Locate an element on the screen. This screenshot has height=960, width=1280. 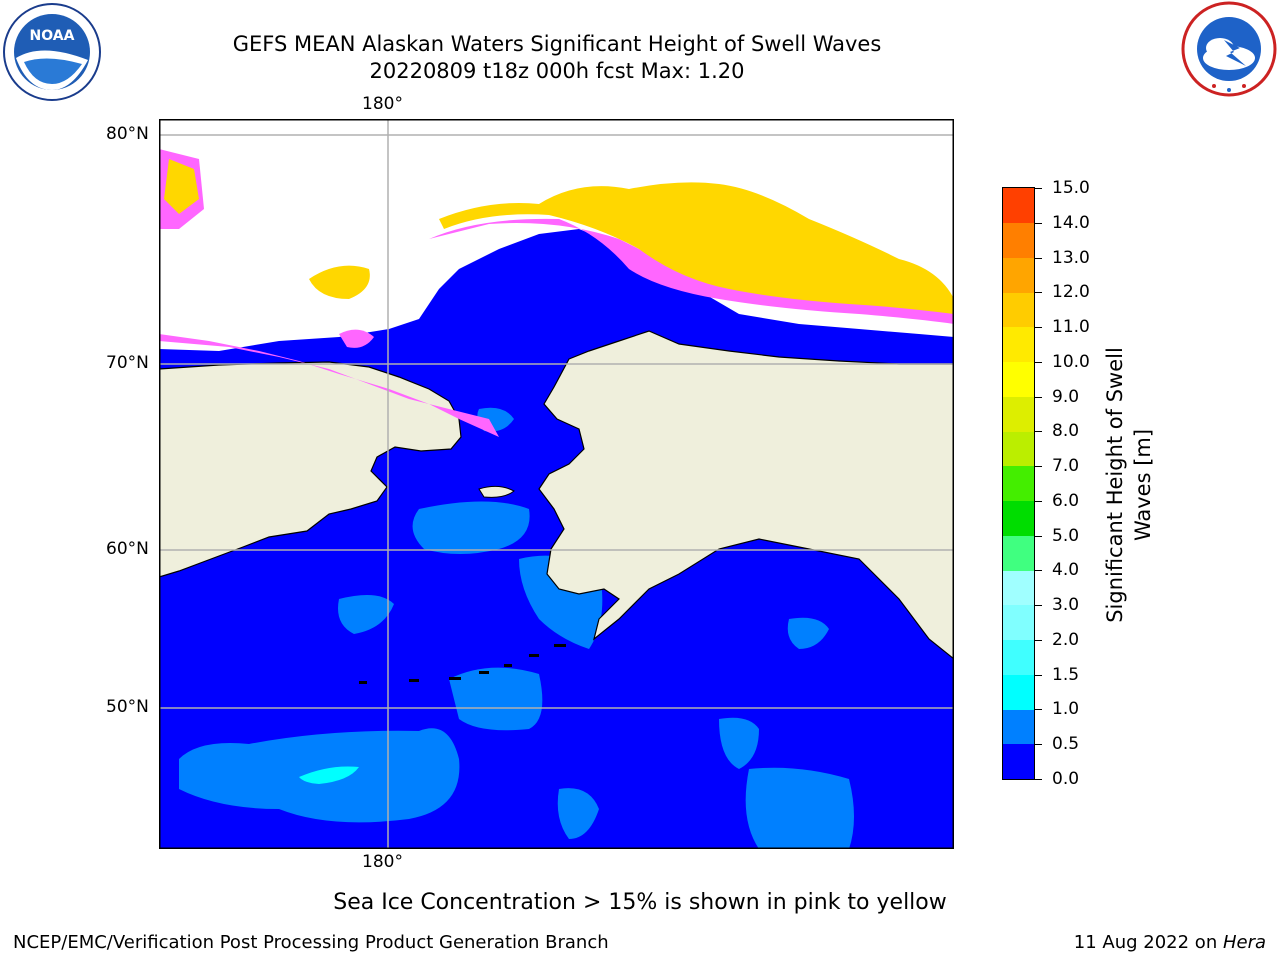
footer-machine: Hera is located at coordinates (1244, 942).